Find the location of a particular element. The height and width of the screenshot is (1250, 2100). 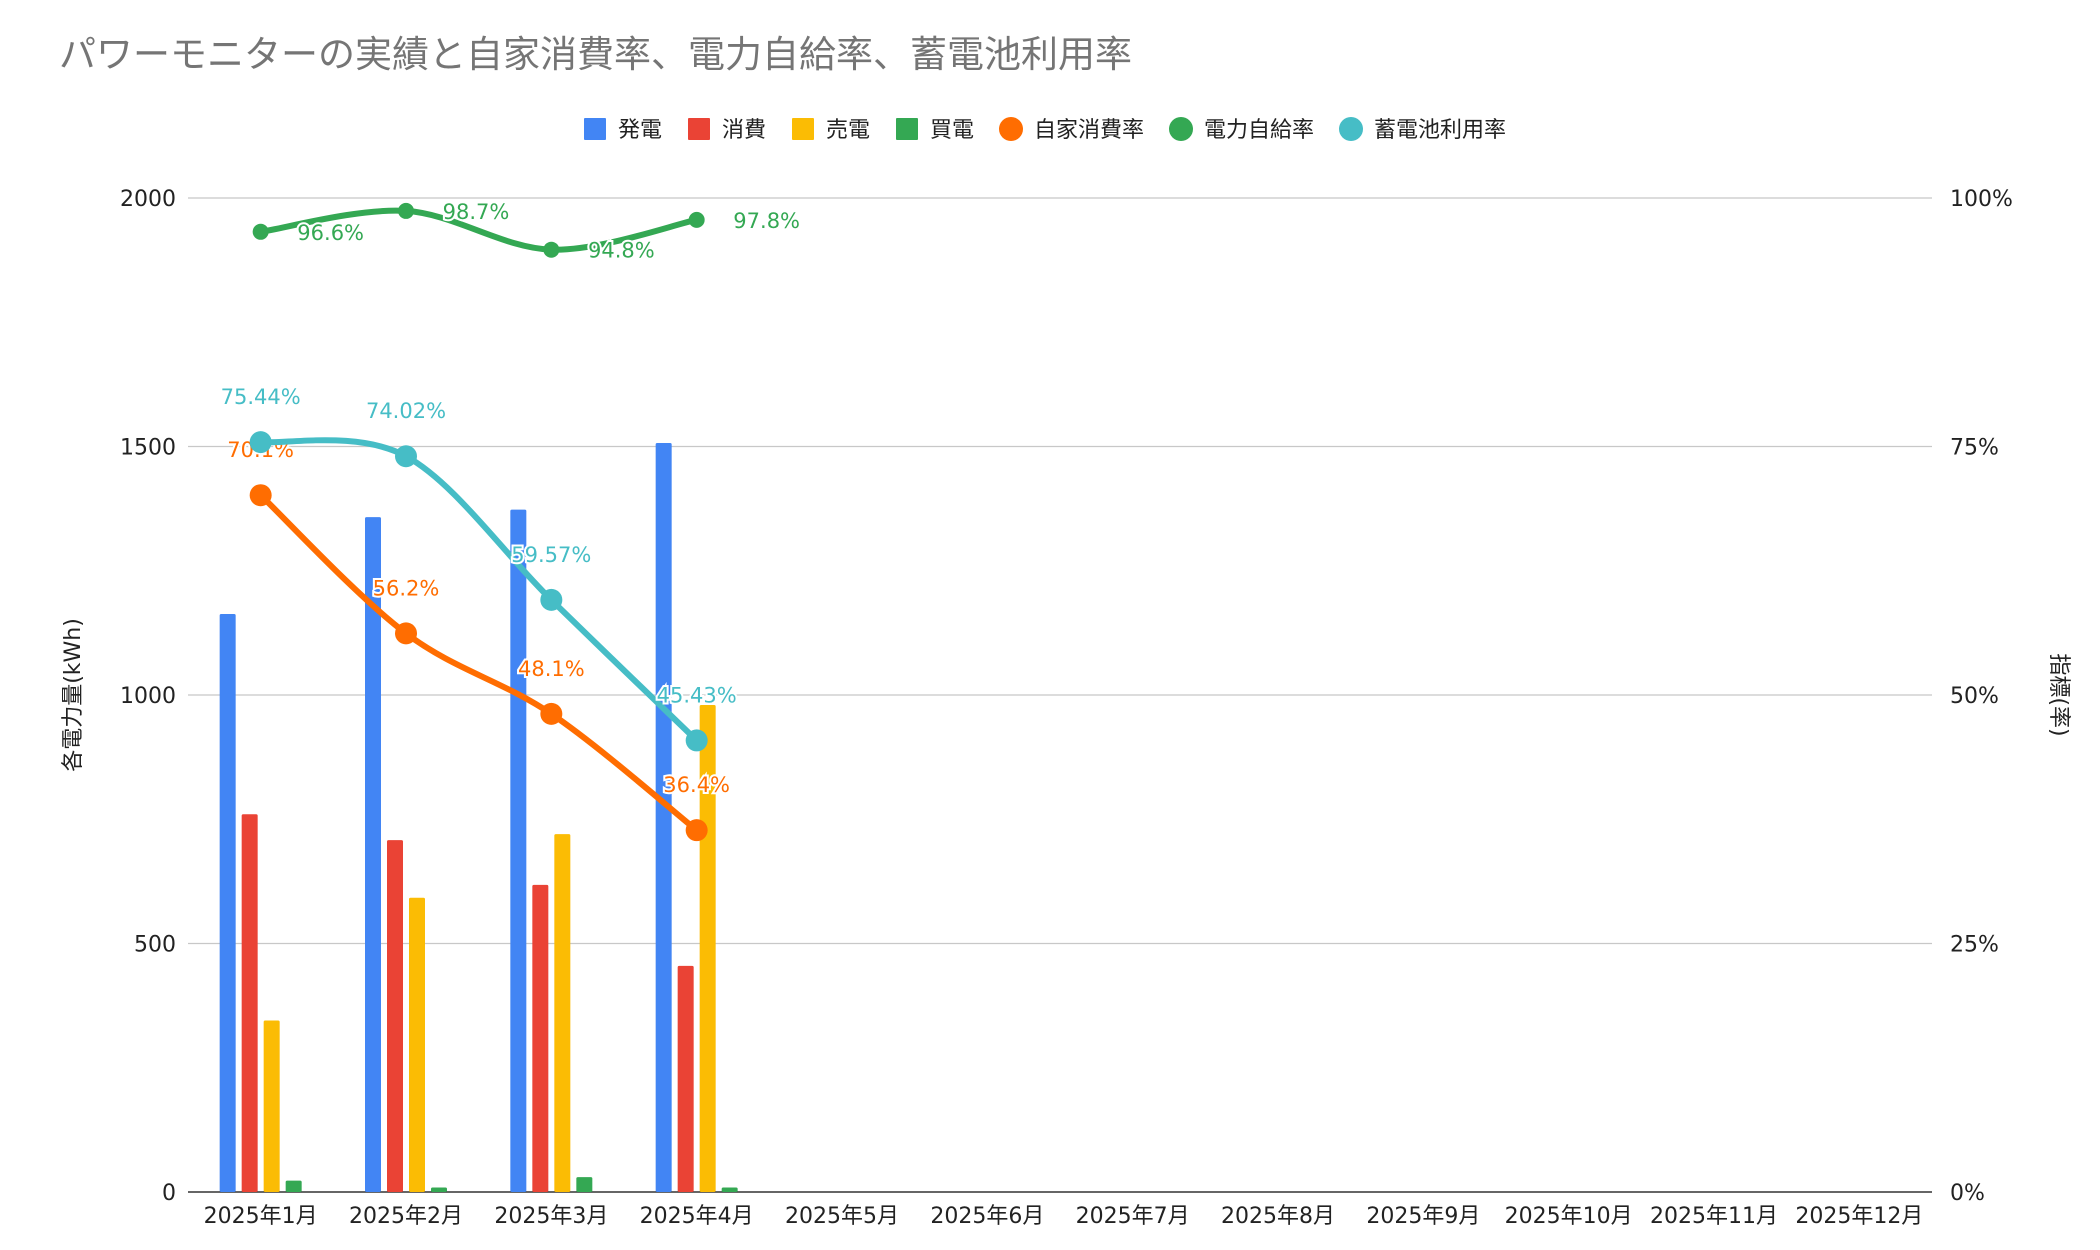

x-tick-label: 2025年10月 is located at coordinates (1569, 1216).